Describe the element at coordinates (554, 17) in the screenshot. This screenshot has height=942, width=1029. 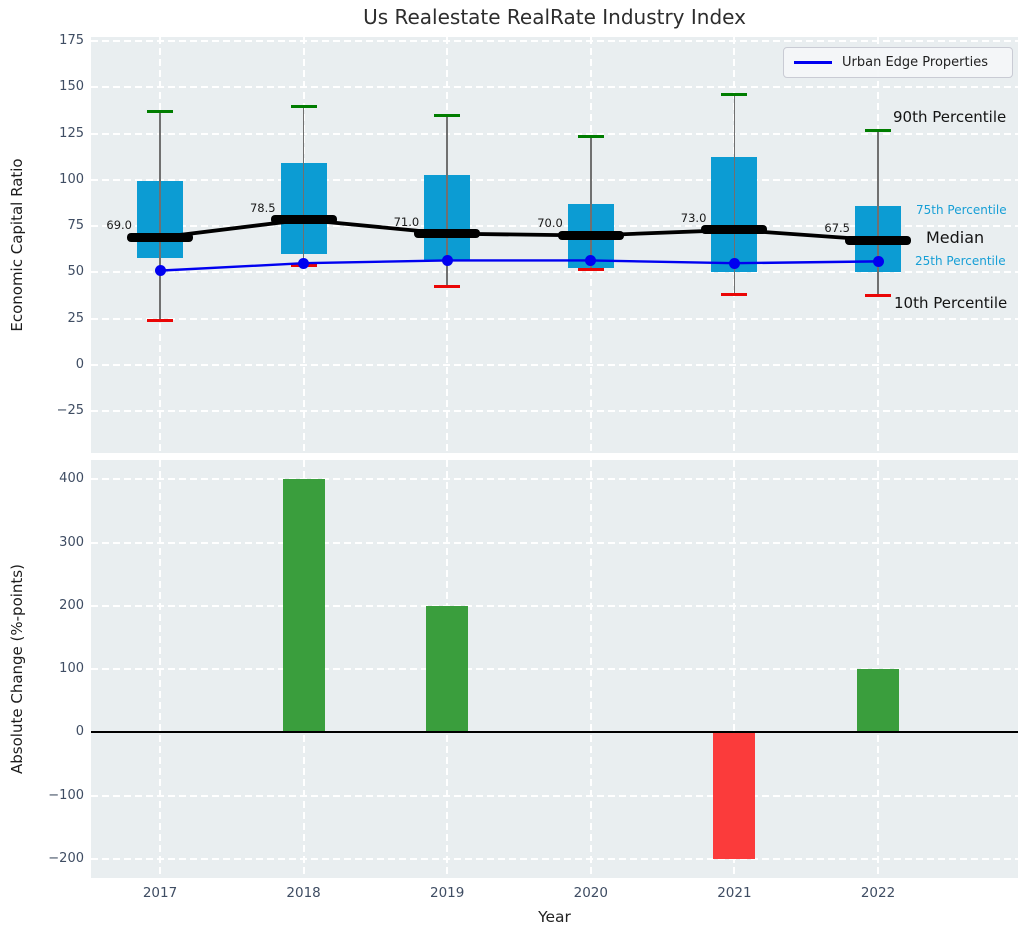
I see `chart-title: Us Realestate RealRate Industry Index` at that location.